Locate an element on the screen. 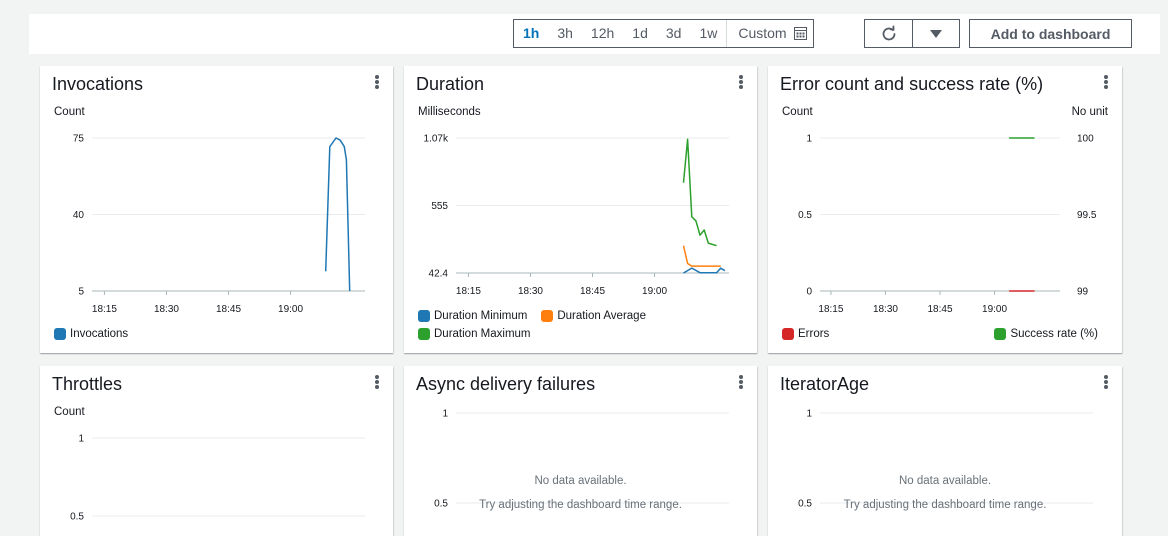  y-tick-label: 555 is located at coordinates (439, 206).